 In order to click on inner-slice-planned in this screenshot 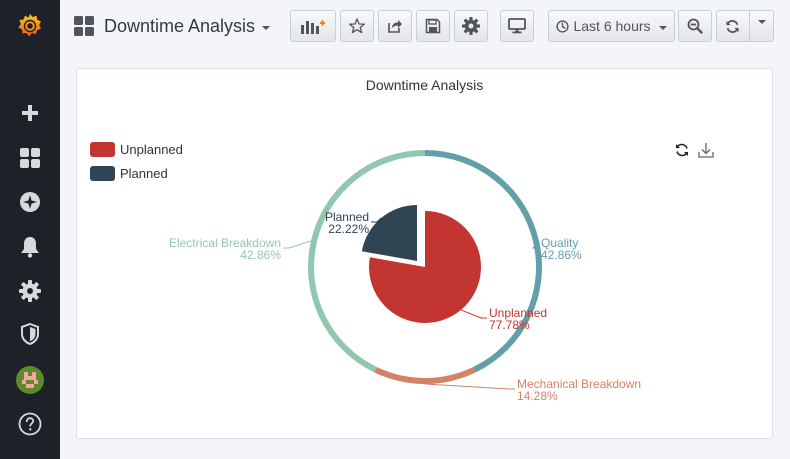, I will do `click(389, 233)`.